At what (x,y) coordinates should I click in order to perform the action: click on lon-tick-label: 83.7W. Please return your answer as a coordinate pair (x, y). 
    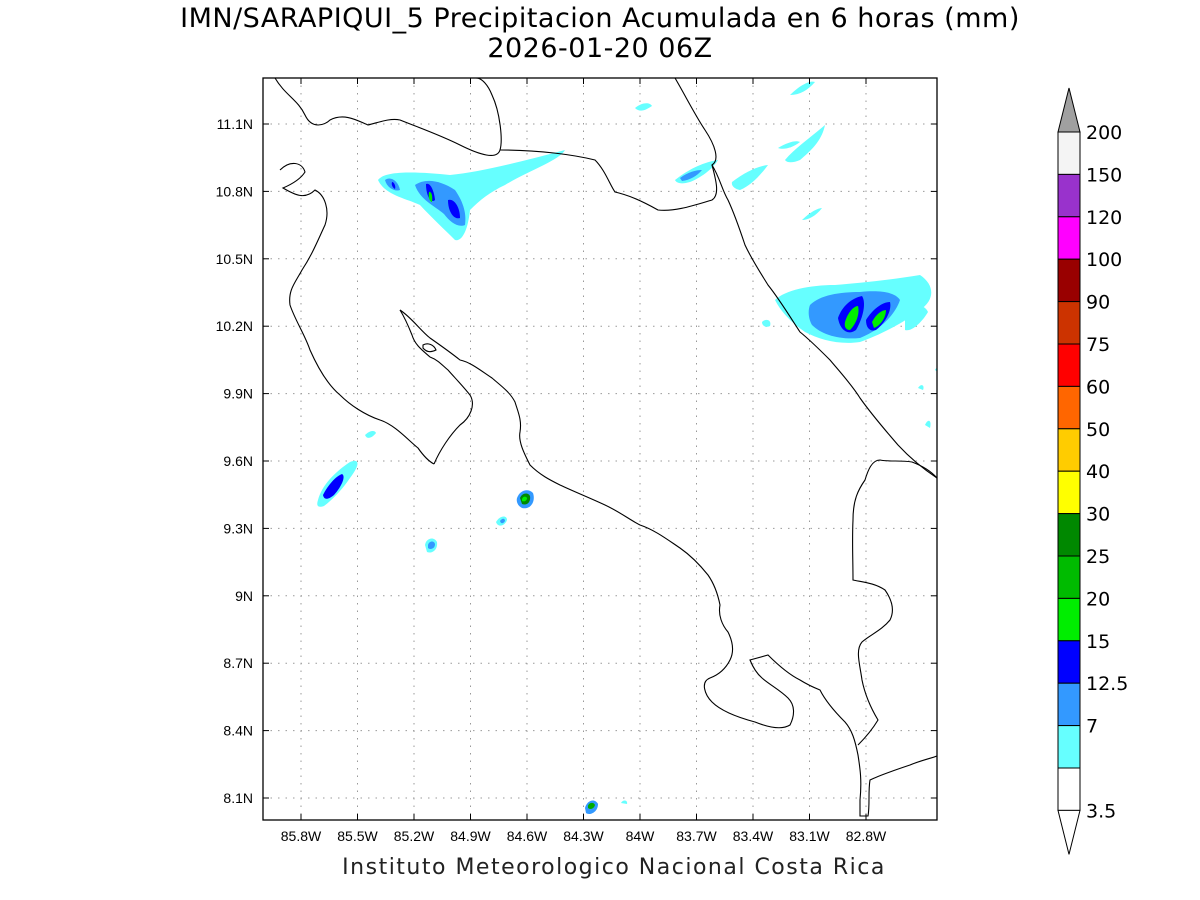
    Looking at the image, I should click on (696, 836).